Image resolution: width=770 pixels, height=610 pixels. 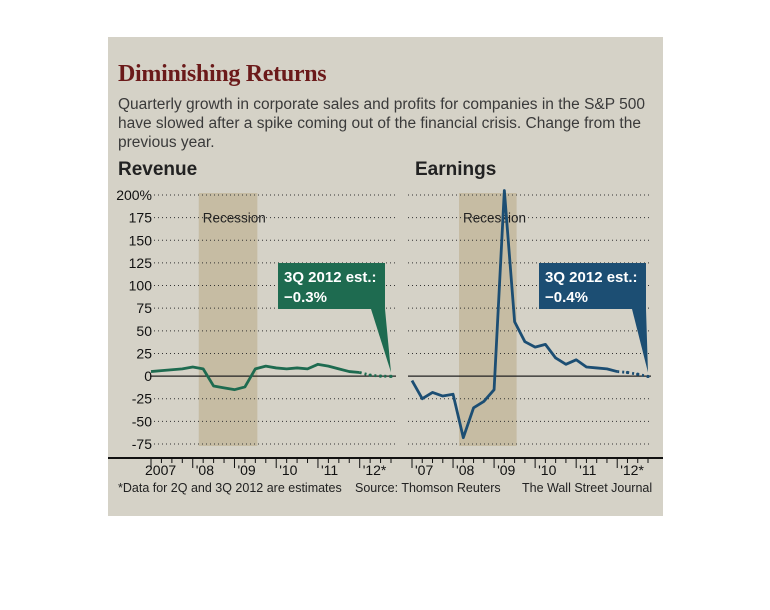 I want to click on footnote: *Data for 2Q and 3Q 2012 are estimates, so click(x=230, y=488).